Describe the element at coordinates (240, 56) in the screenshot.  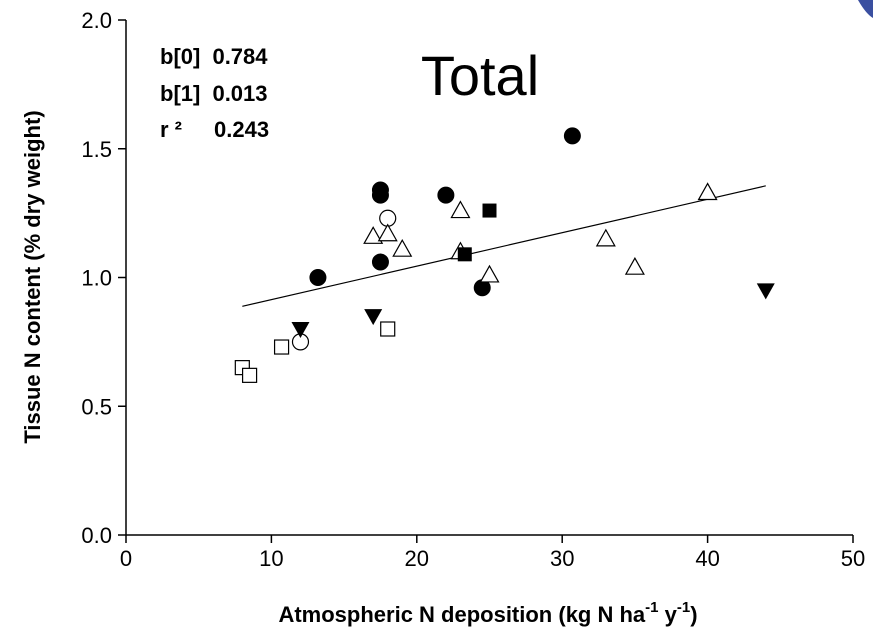
I see `stat-b0-value: 0.784` at that location.